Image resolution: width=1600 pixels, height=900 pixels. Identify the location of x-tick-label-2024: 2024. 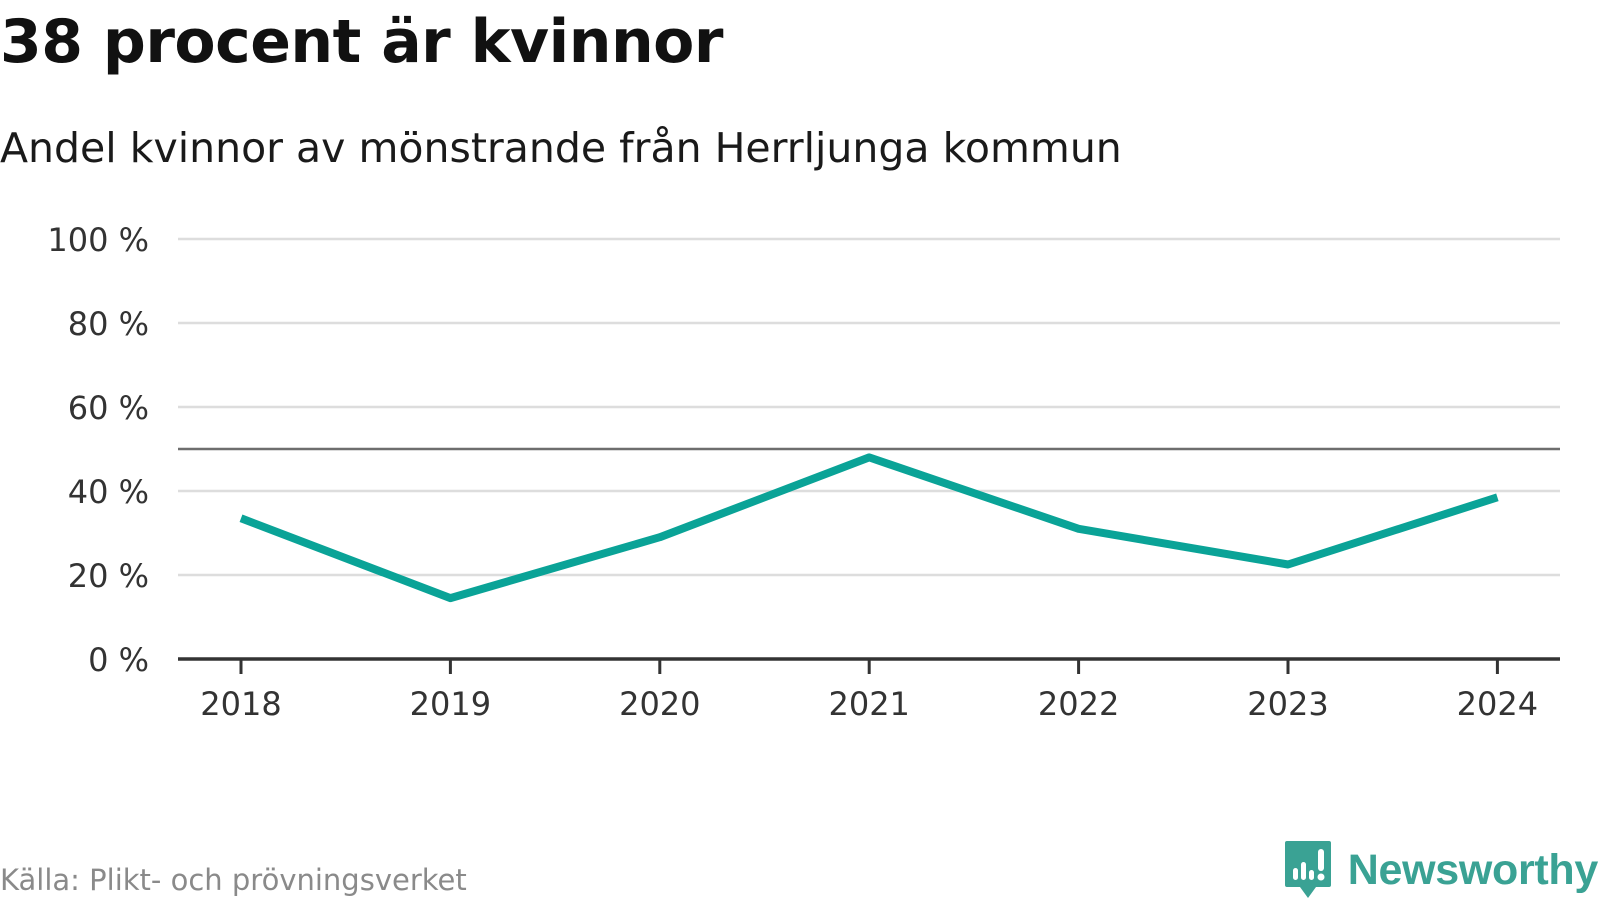
(1497, 704).